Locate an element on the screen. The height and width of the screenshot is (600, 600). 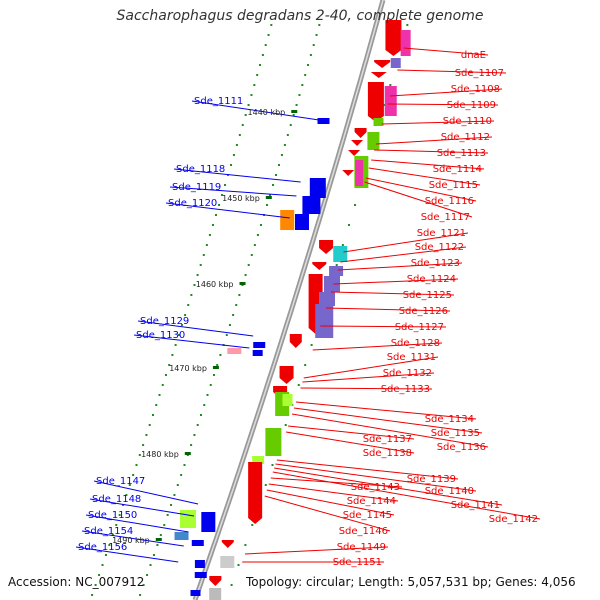
gene-label: Sde_1109 is located at coordinates (471, 105).